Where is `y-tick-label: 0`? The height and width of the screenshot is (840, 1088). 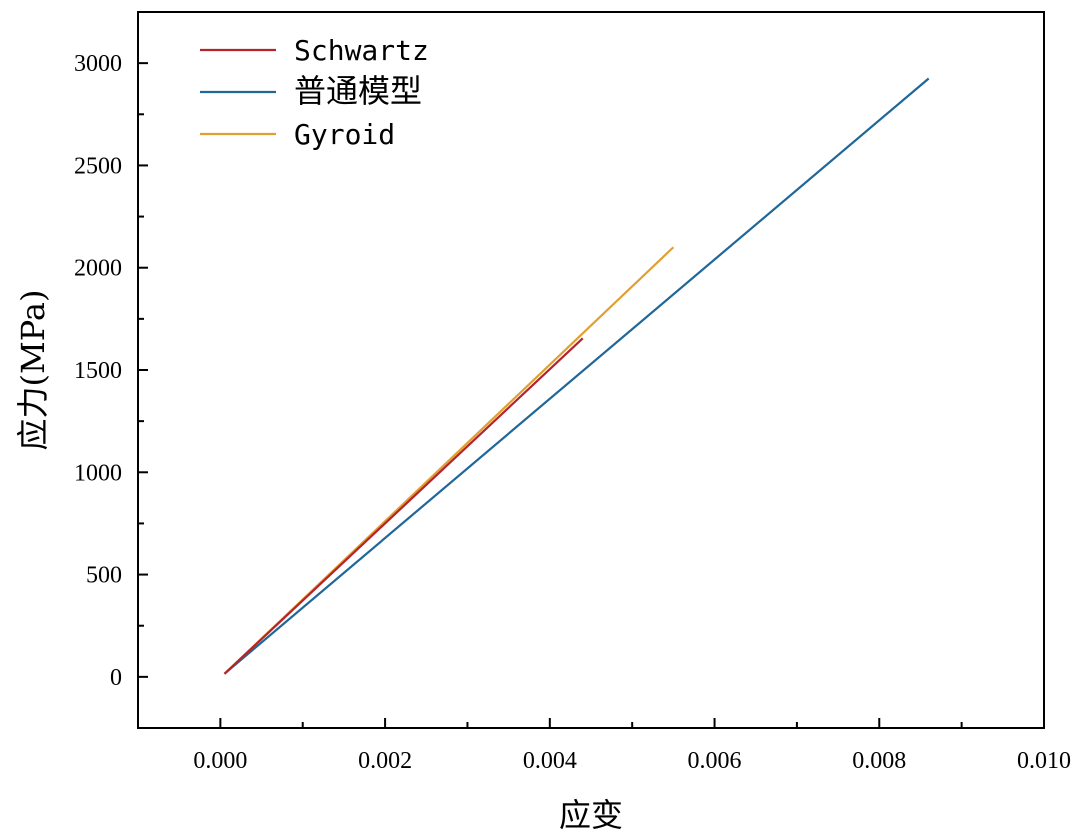
y-tick-label: 0 is located at coordinates (116, 678).